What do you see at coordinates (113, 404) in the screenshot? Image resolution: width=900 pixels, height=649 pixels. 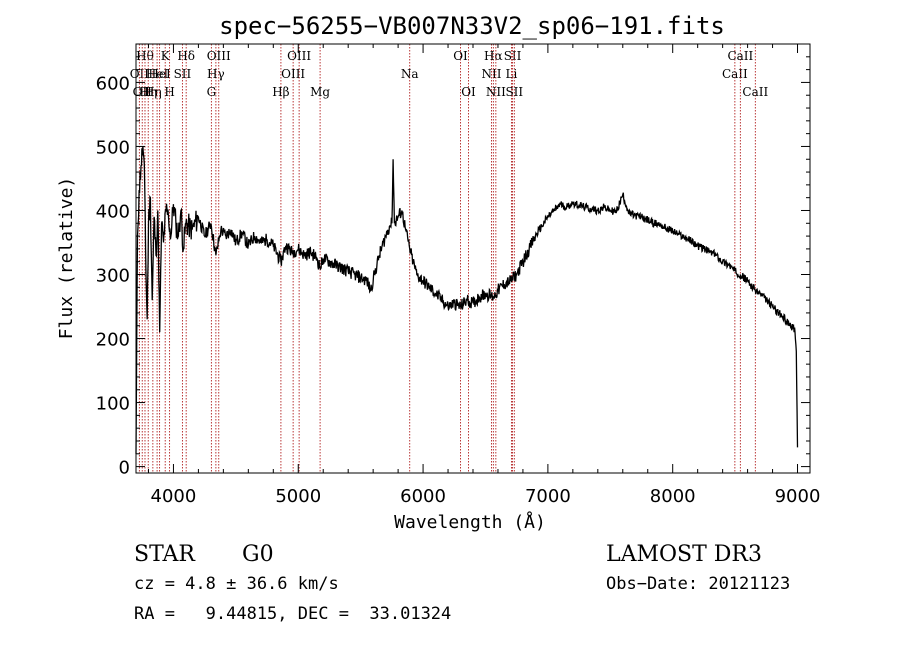 I see `y-tick-label-100: 100` at bounding box center [113, 404].